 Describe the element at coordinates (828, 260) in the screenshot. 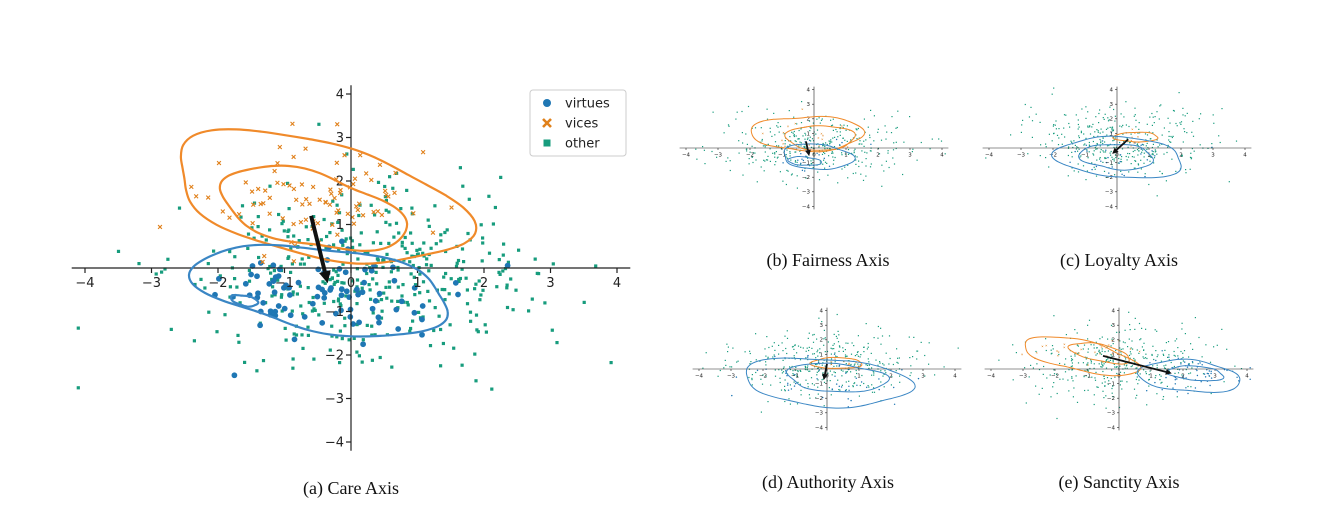

I see `caption-fairness: (b) Fairness Axis` at that location.